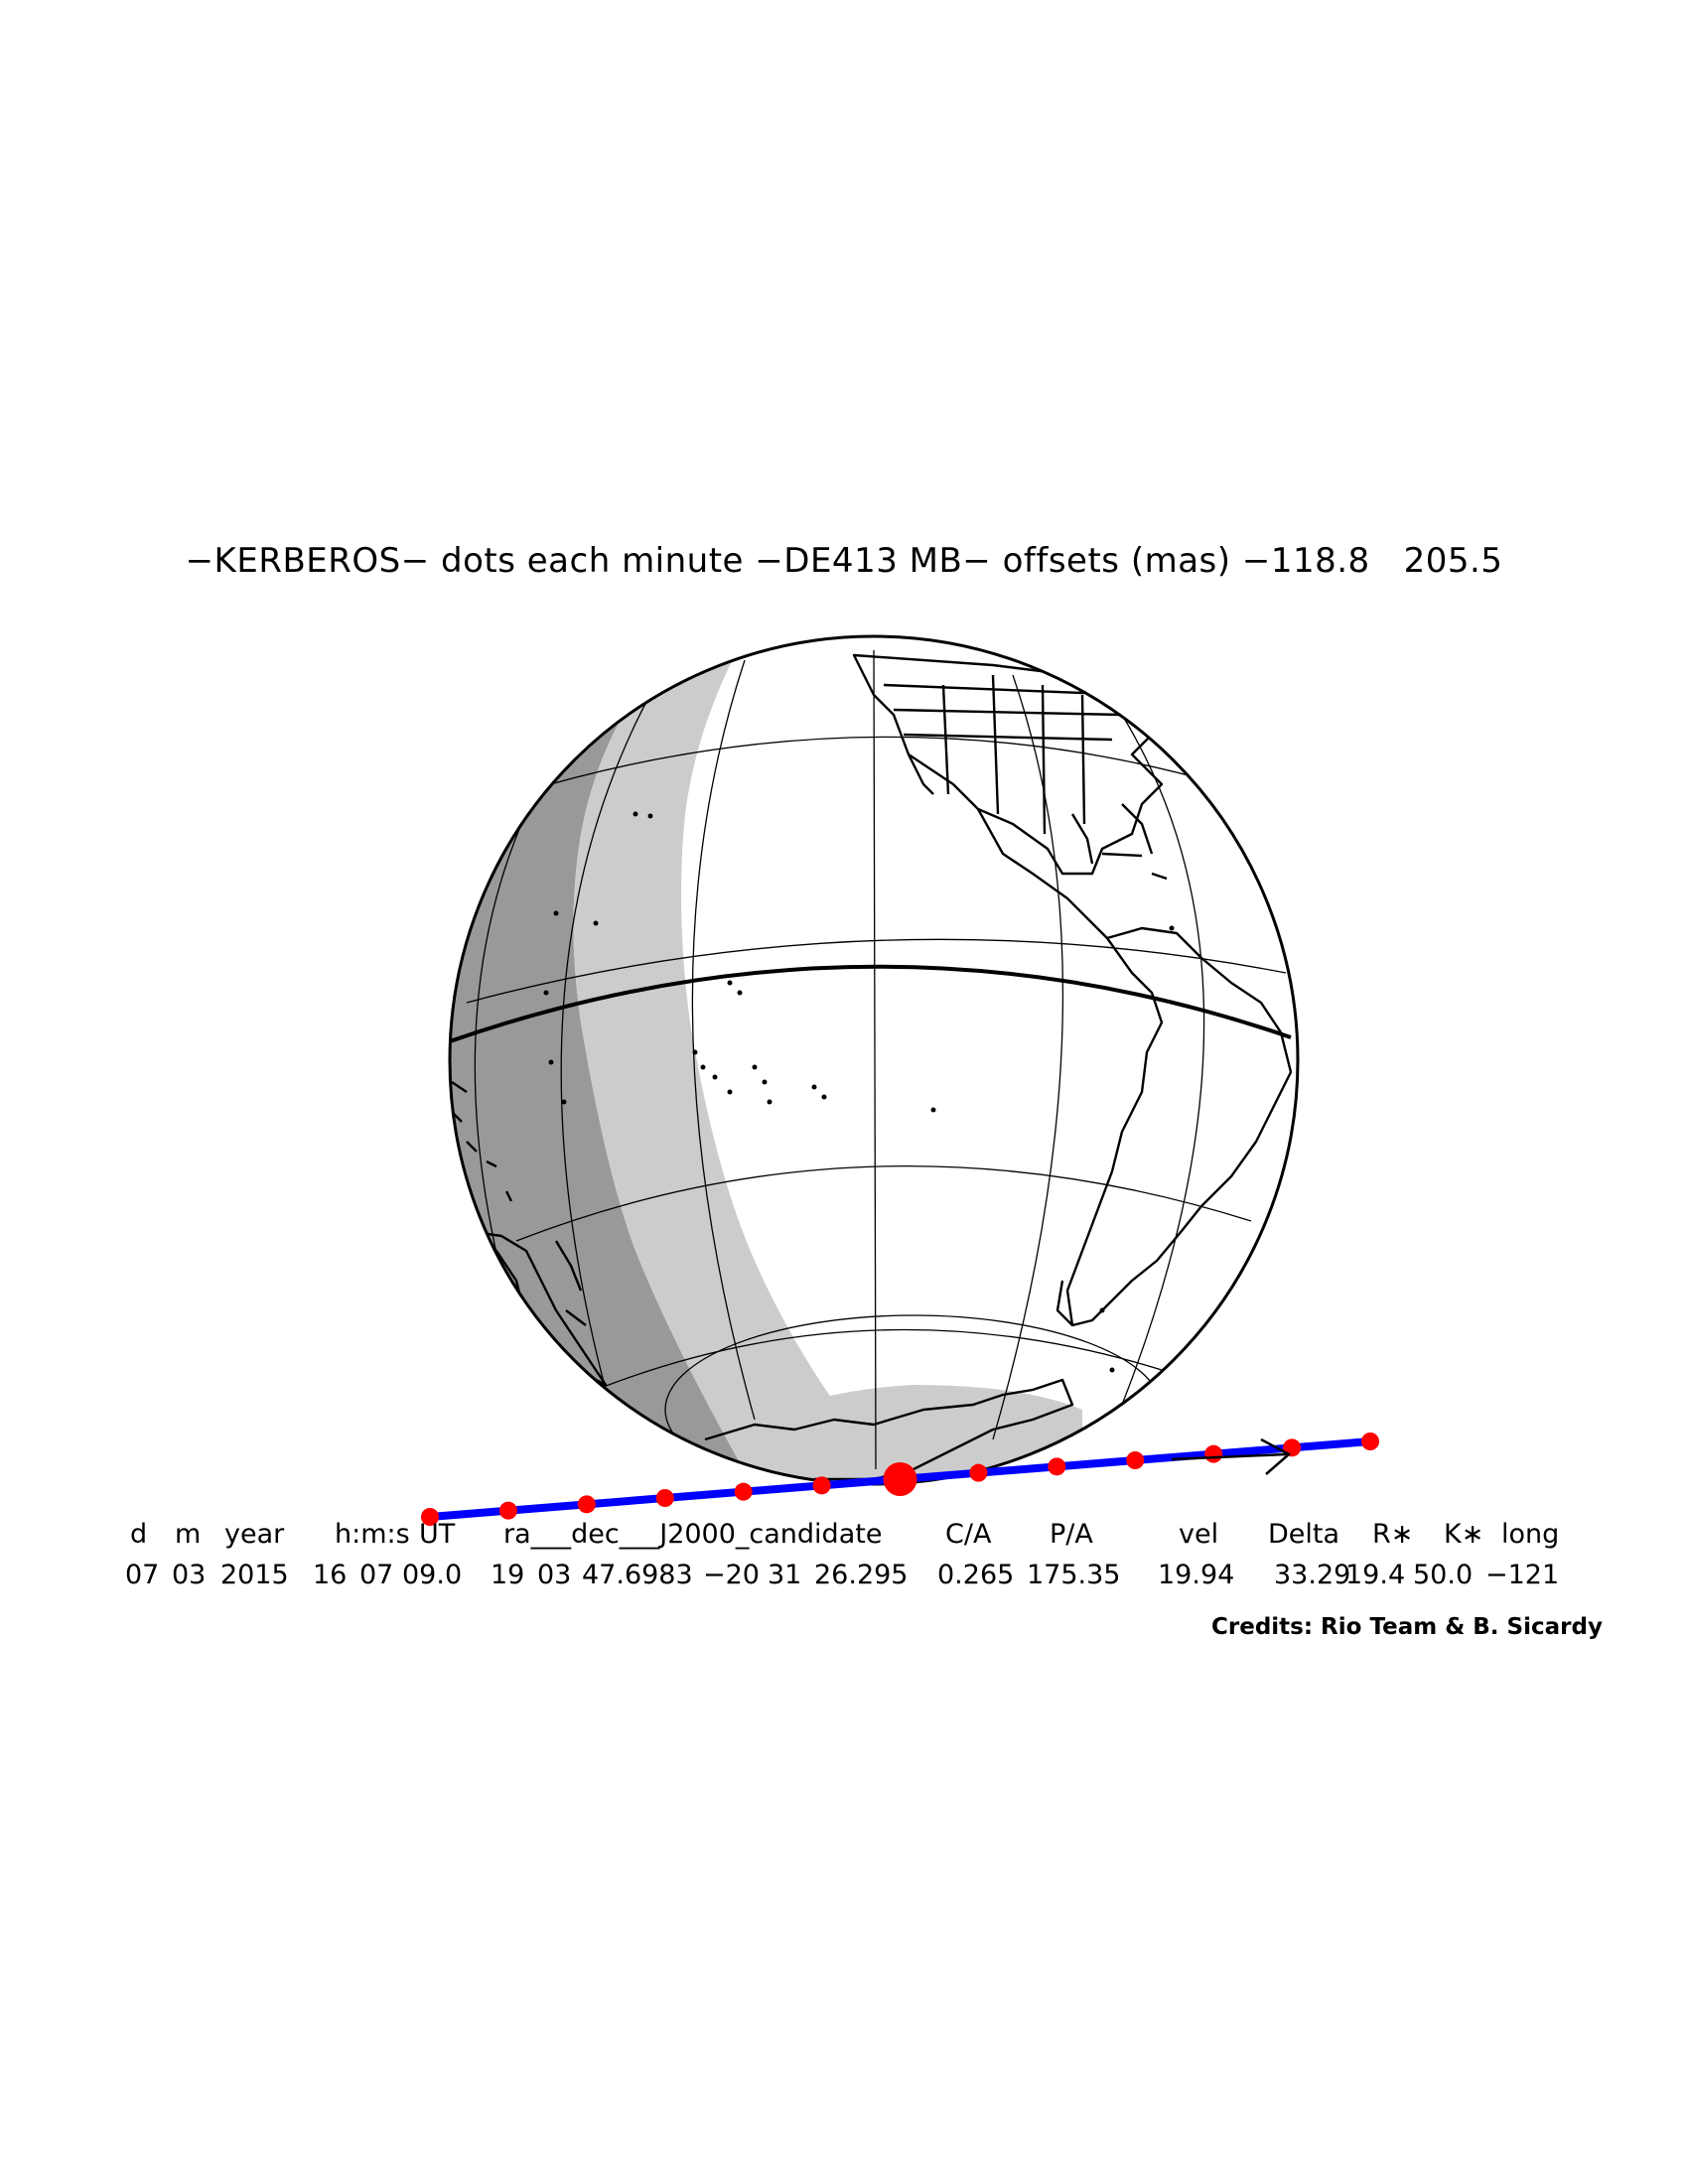 The height and width of the screenshot is (2184, 1688). I want to click on value-d: 07, so click(142, 1575).